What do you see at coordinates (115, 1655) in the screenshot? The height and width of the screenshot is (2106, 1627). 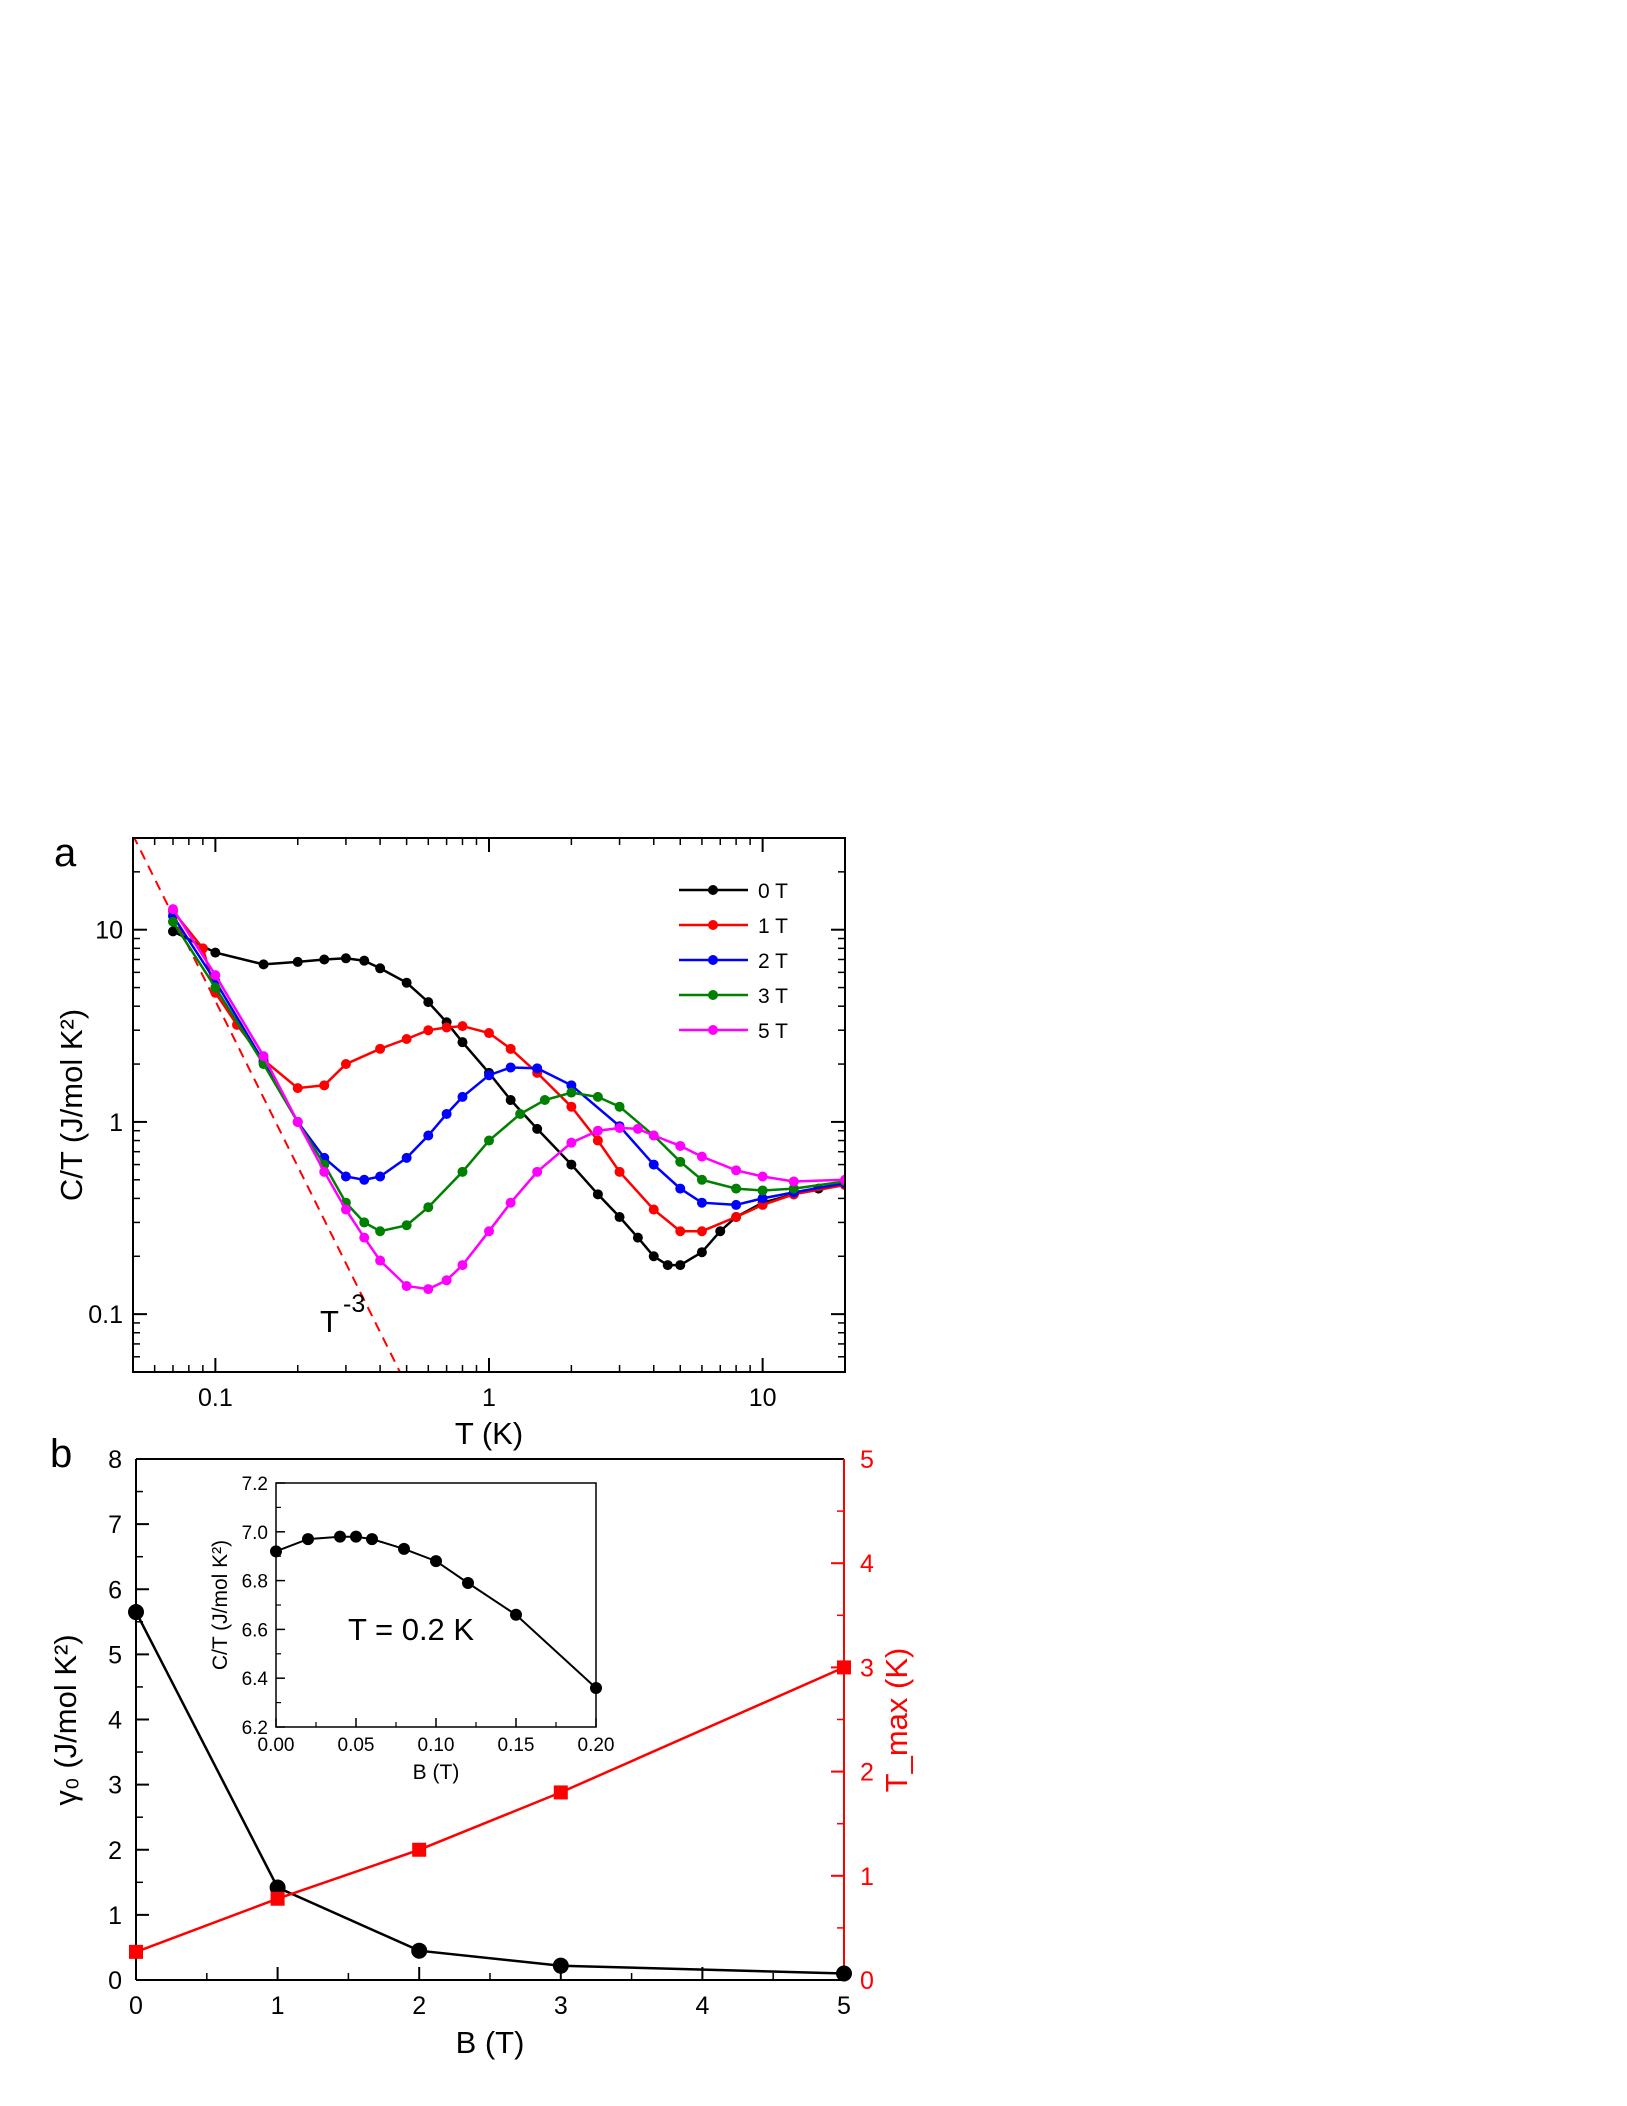 I see `y-left-tick-label: 5` at bounding box center [115, 1655].